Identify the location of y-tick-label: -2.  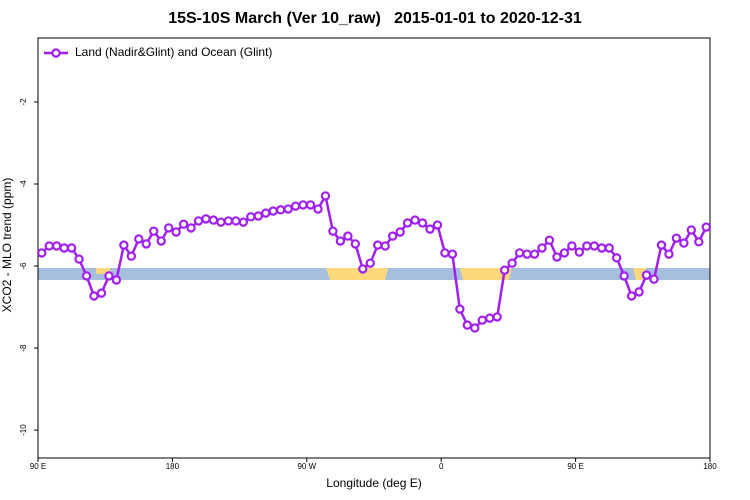
(23, 102).